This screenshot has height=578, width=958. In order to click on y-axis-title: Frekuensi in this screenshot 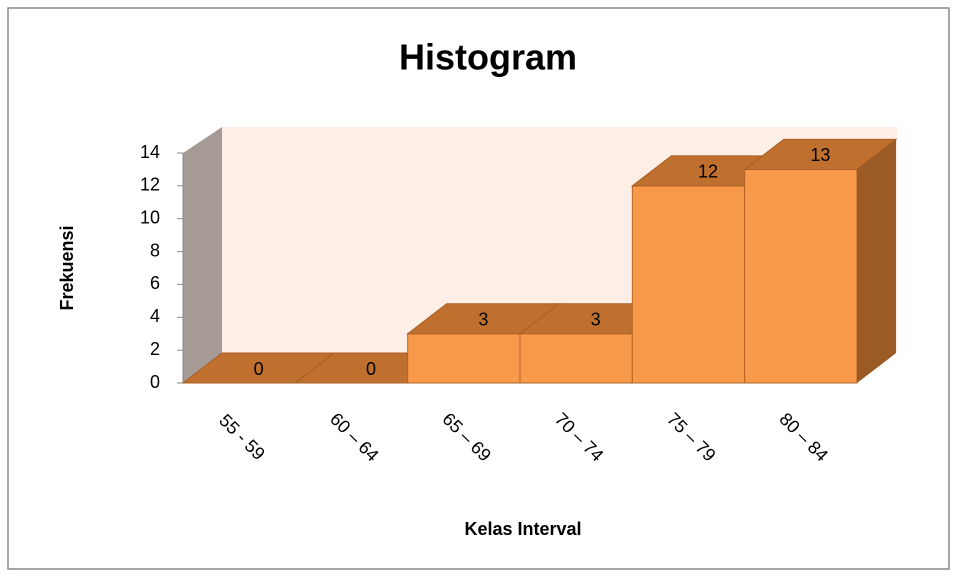, I will do `click(67, 267)`.